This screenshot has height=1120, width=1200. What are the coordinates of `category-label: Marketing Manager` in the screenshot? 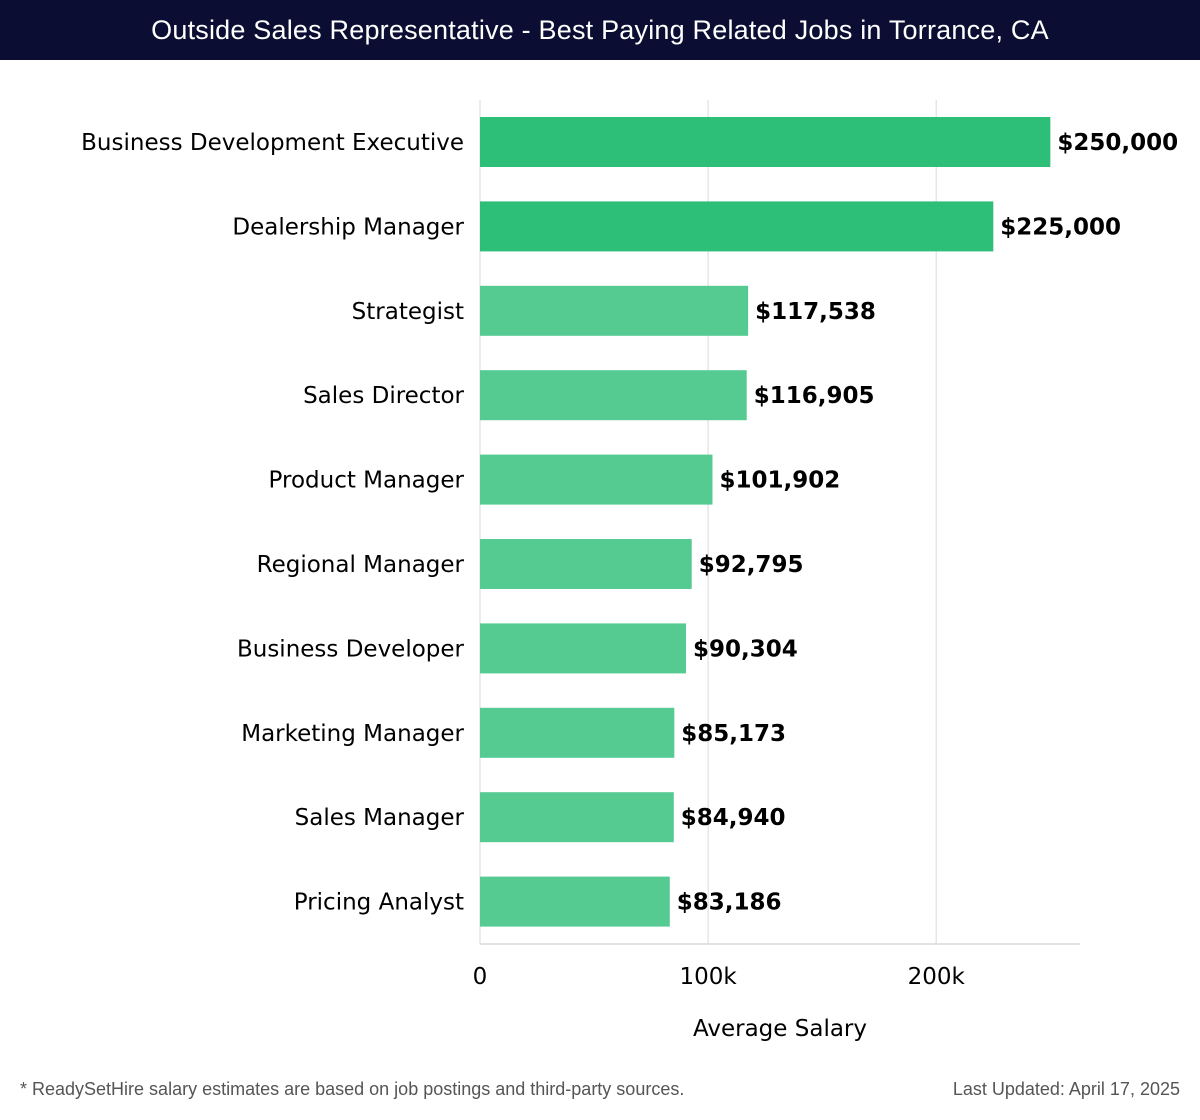 It's located at (352, 734).